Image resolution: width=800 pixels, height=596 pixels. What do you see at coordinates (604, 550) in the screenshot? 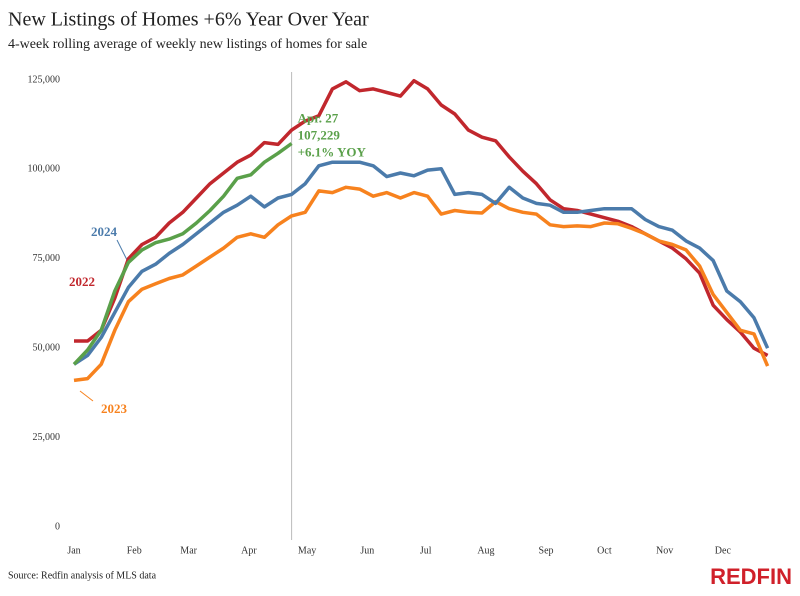
I see `x-tick-label: Oct` at bounding box center [604, 550].